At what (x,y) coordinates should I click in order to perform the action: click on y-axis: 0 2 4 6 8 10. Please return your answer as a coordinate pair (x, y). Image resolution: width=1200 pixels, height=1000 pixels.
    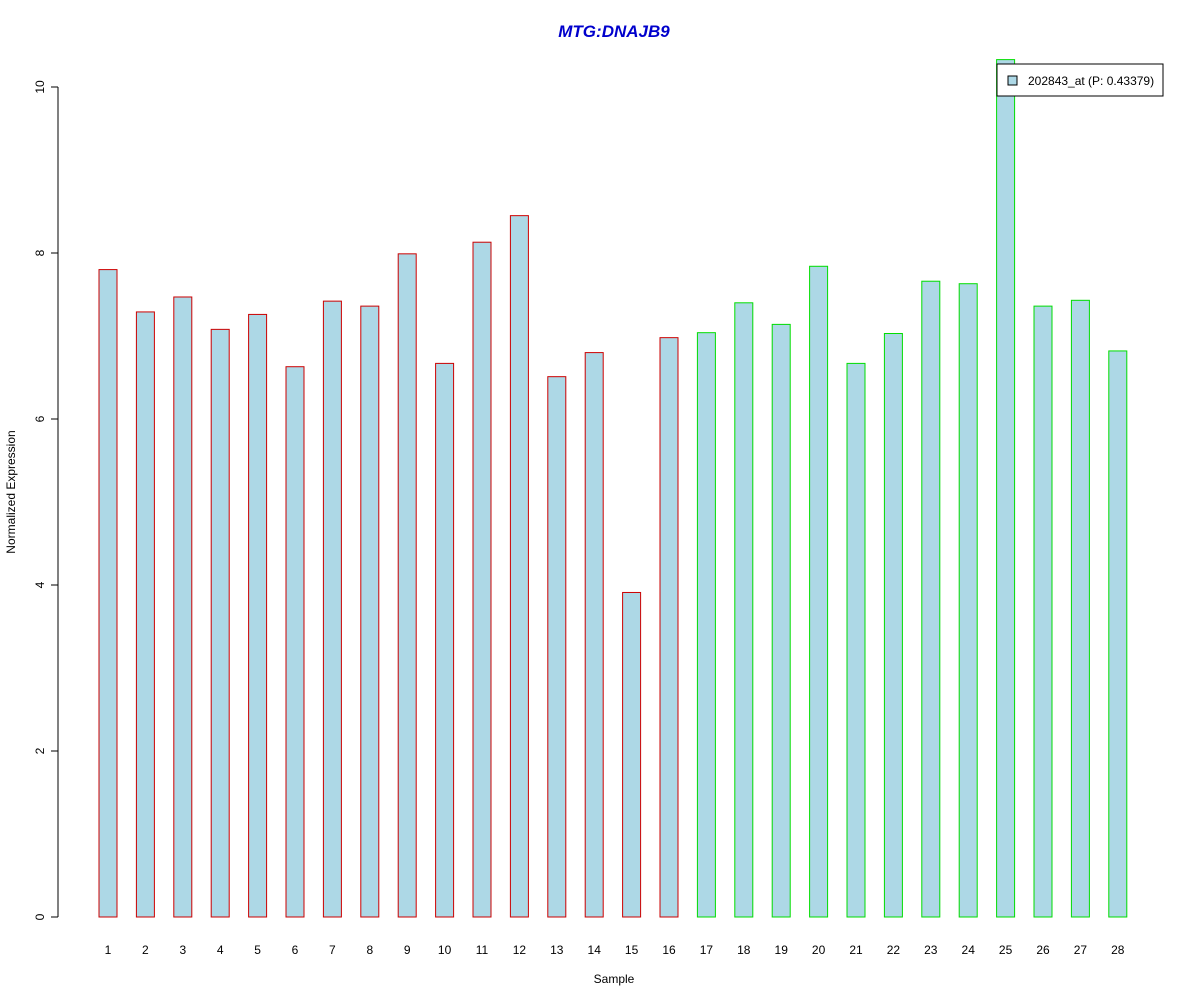
    Looking at the image, I should click on (46, 500).